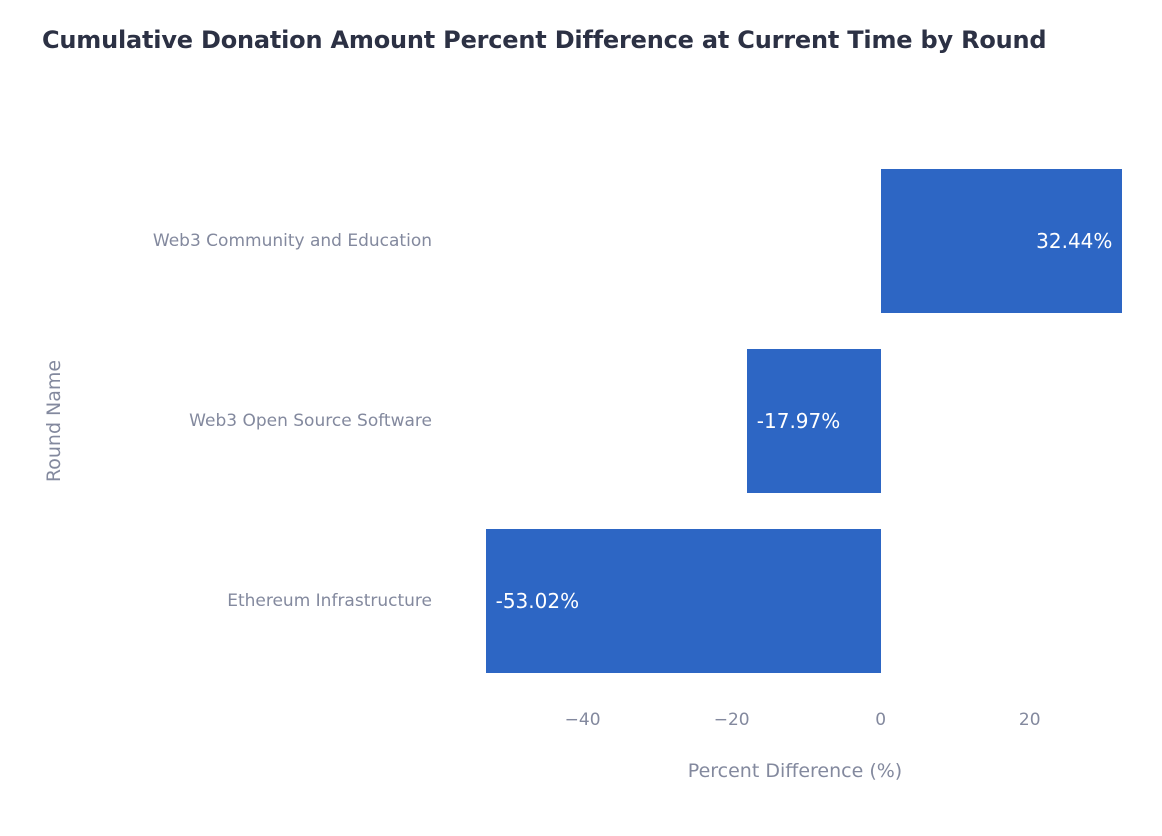 This screenshot has height=836, width=1162. I want to click on x-axis-title: Percent Difference (%), so click(795, 771).